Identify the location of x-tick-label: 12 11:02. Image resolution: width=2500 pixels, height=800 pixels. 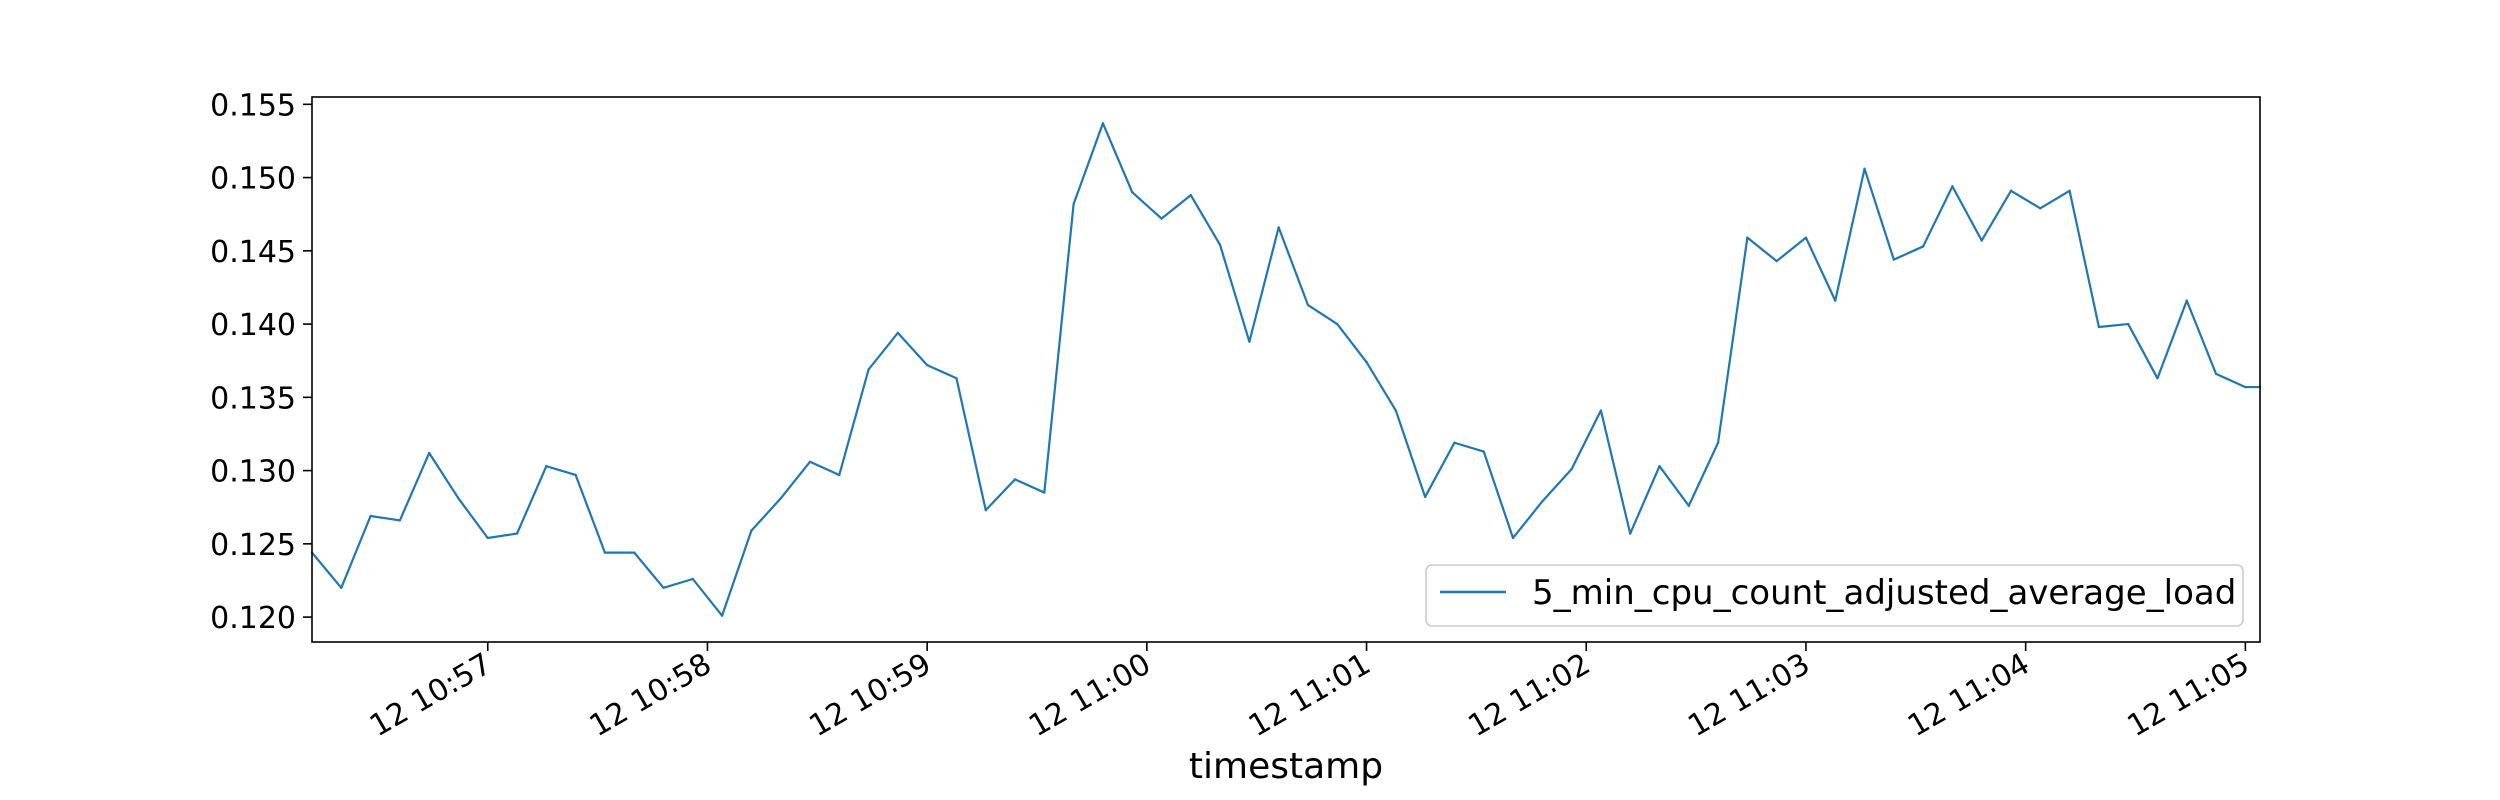
(1530, 695).